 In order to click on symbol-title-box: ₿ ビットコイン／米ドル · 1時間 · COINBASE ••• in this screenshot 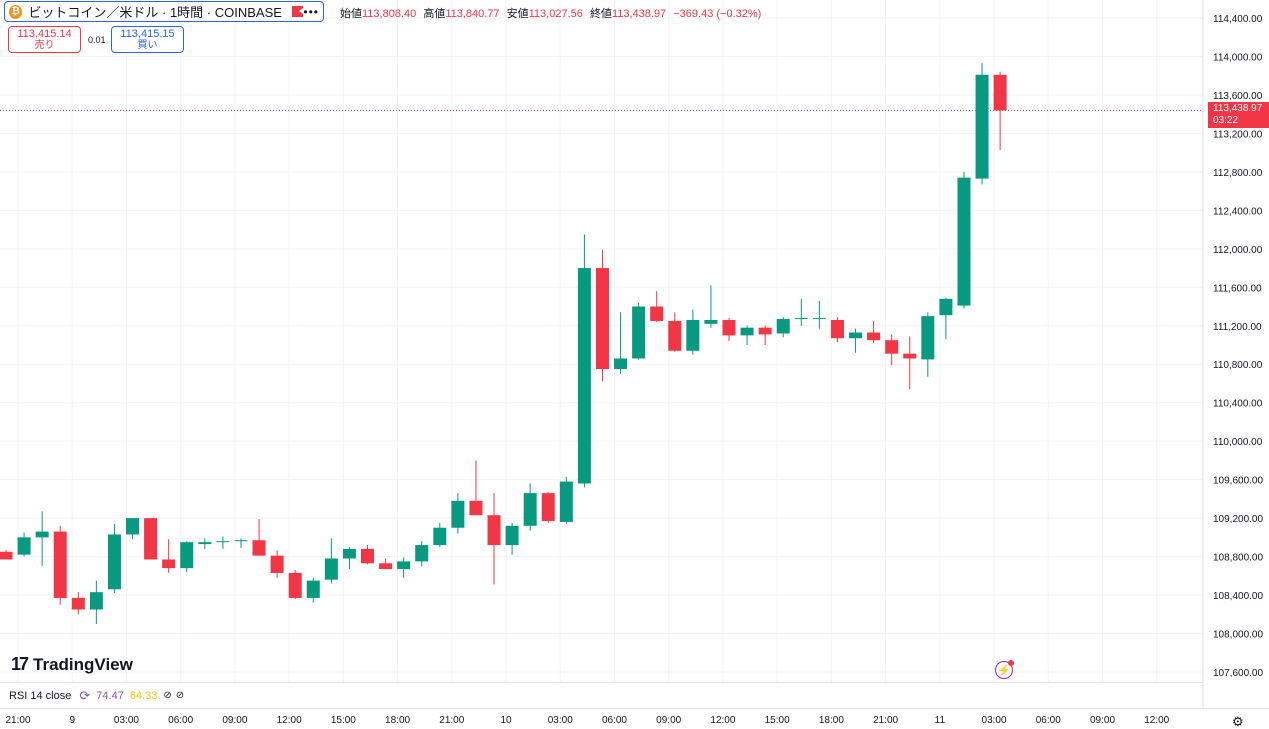, I will do `click(164, 11)`.